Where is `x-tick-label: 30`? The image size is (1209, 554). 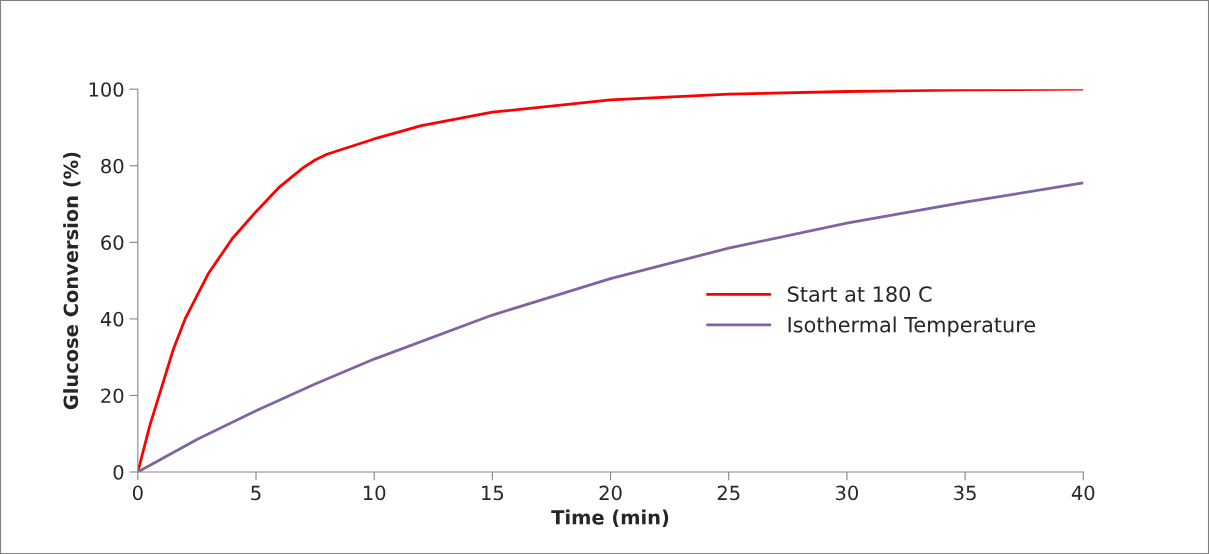 x-tick-label: 30 is located at coordinates (847, 493).